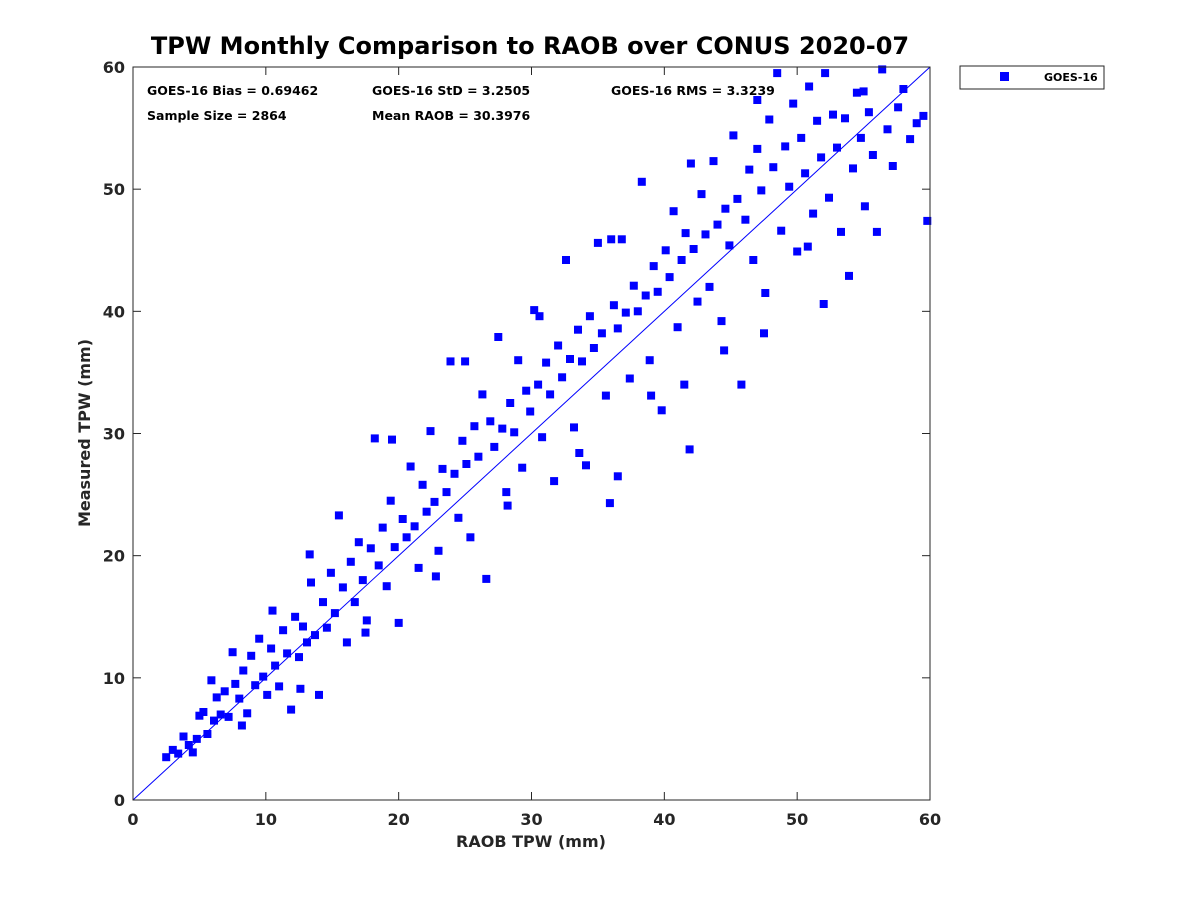  What do you see at coordinates (451, 115) in the screenshot?
I see `stat-mean-raob: Mean RAOB = 30.3976` at bounding box center [451, 115].